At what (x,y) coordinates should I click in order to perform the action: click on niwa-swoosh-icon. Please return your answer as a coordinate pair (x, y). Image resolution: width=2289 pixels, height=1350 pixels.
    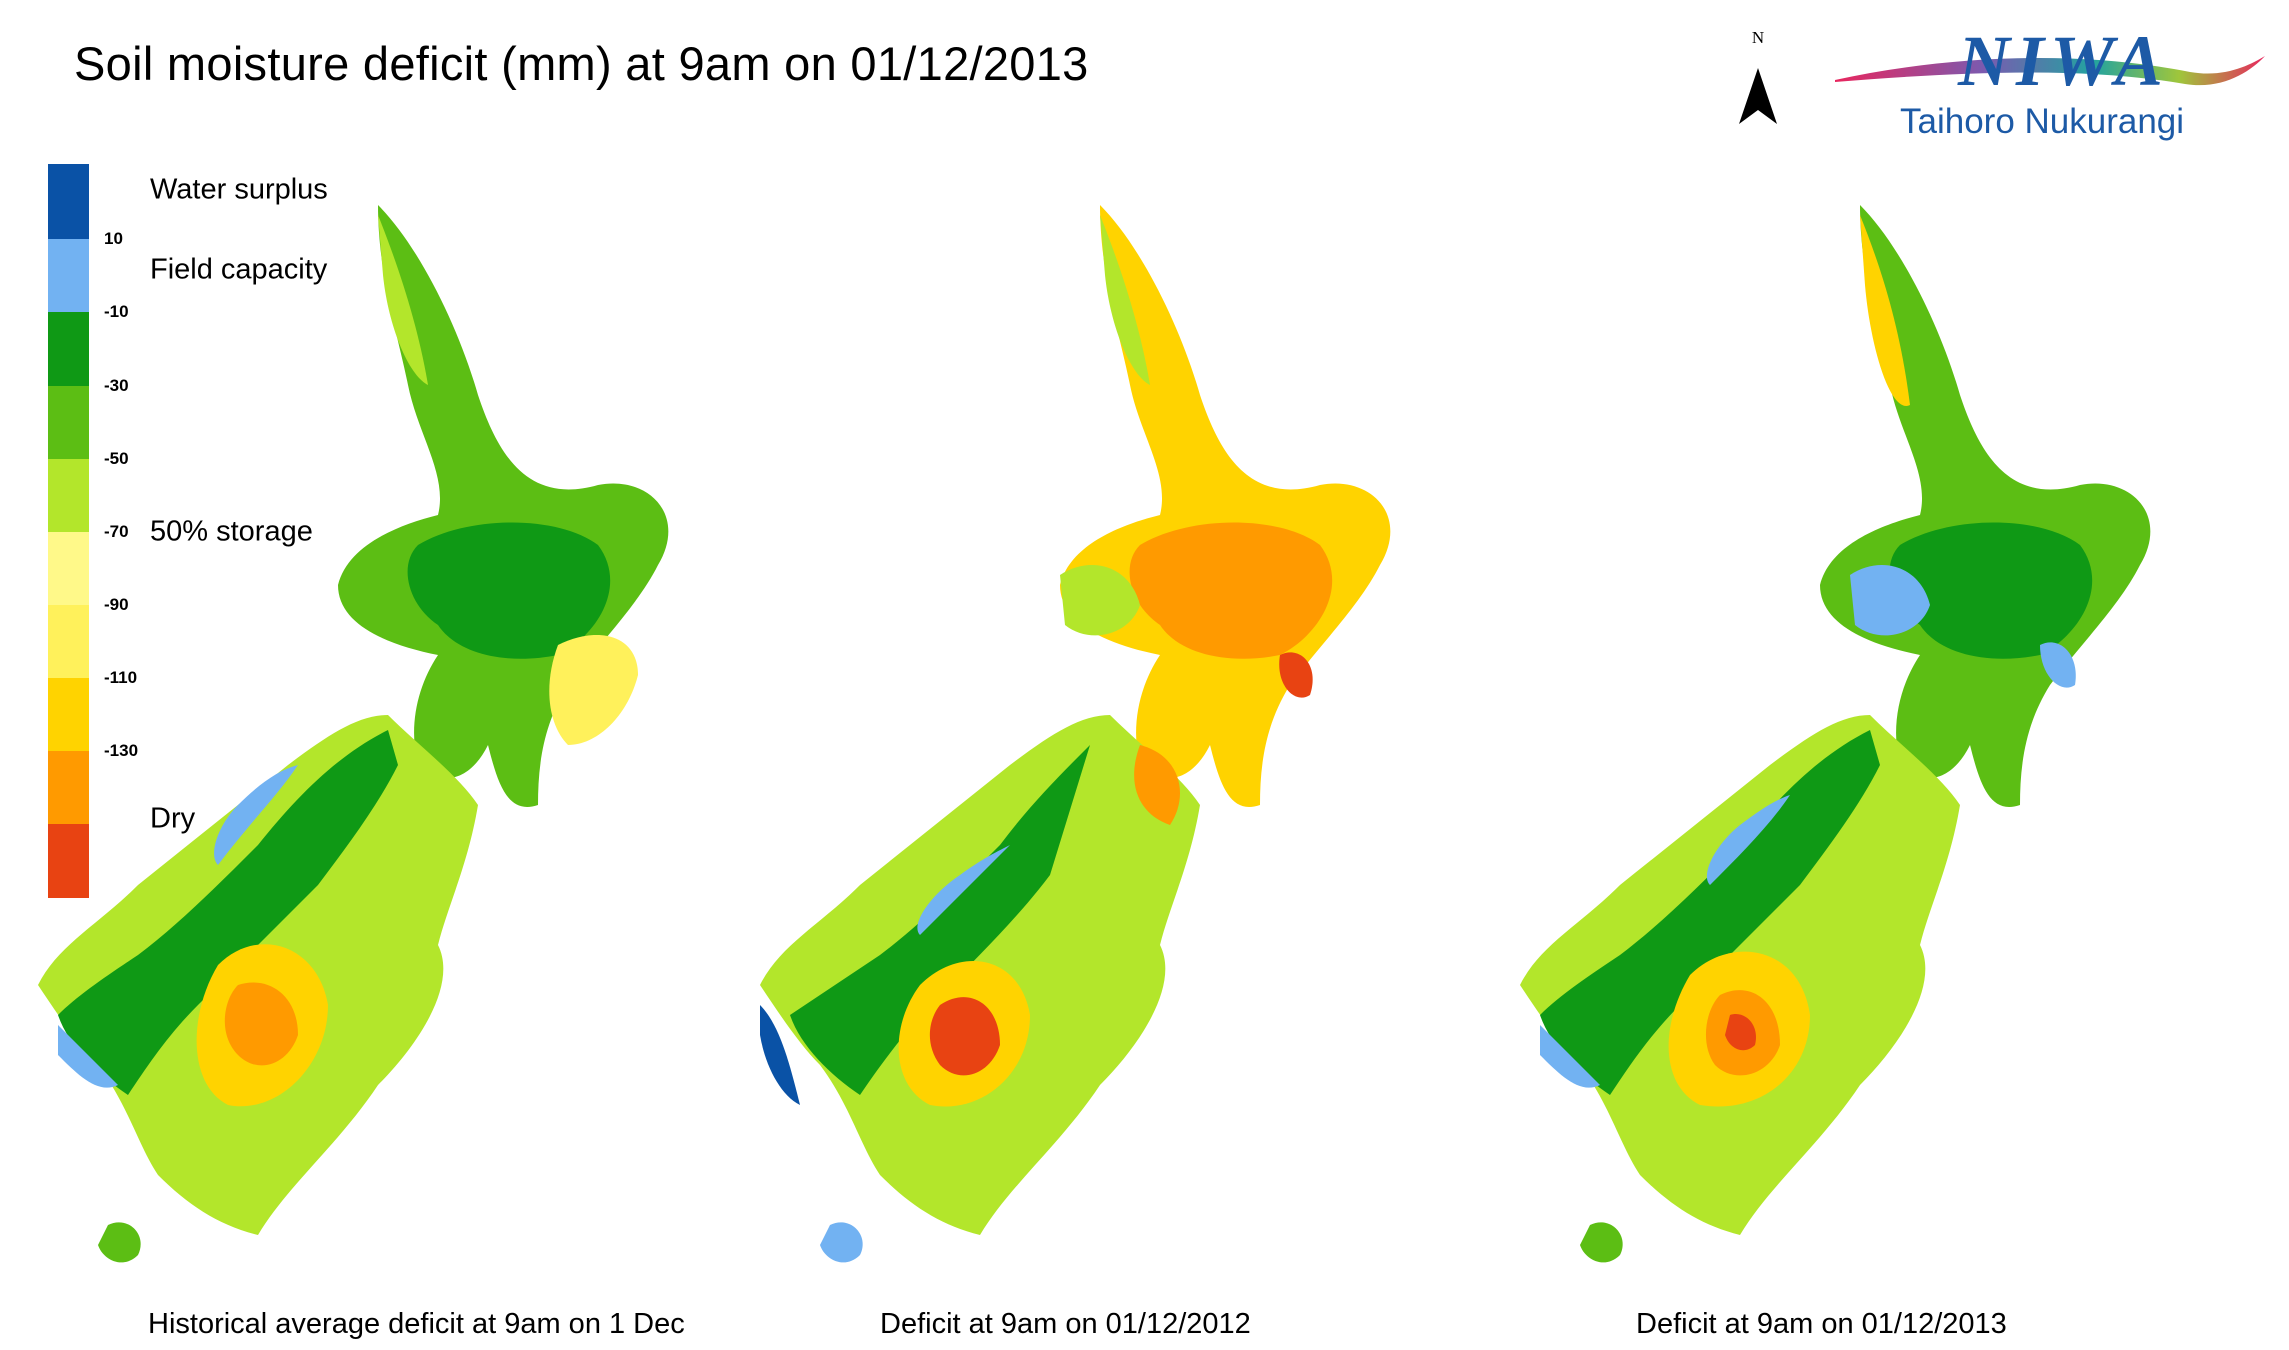
    Looking at the image, I should click on (2050, 71).